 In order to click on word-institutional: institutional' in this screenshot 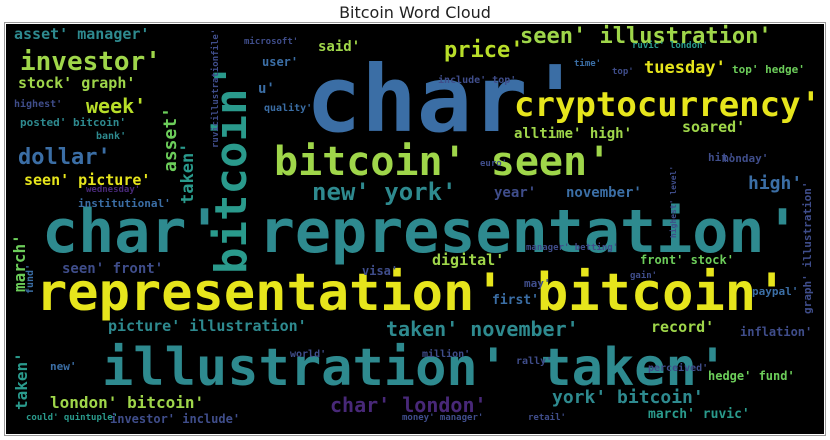, I will do `click(124, 203)`.